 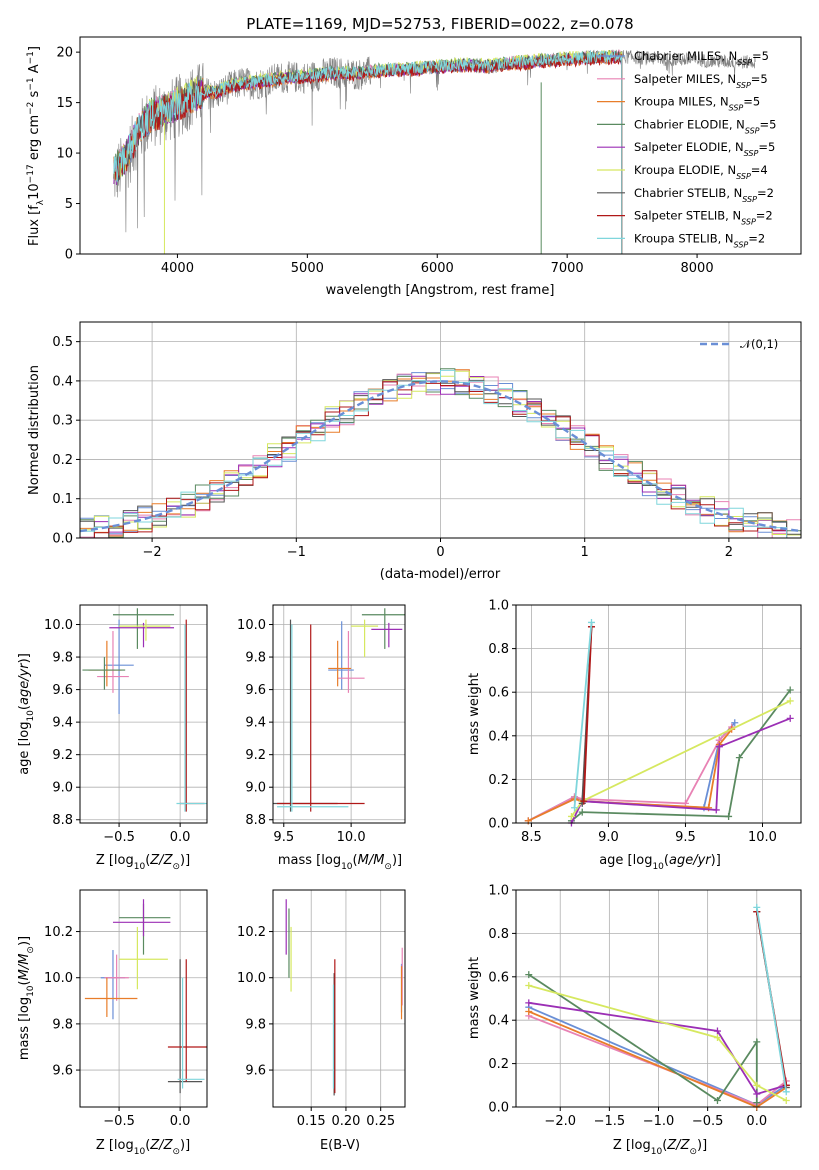 What do you see at coordinates (659, 722) in the screenshot?
I see `weight_vs_age-plot` at bounding box center [659, 722].